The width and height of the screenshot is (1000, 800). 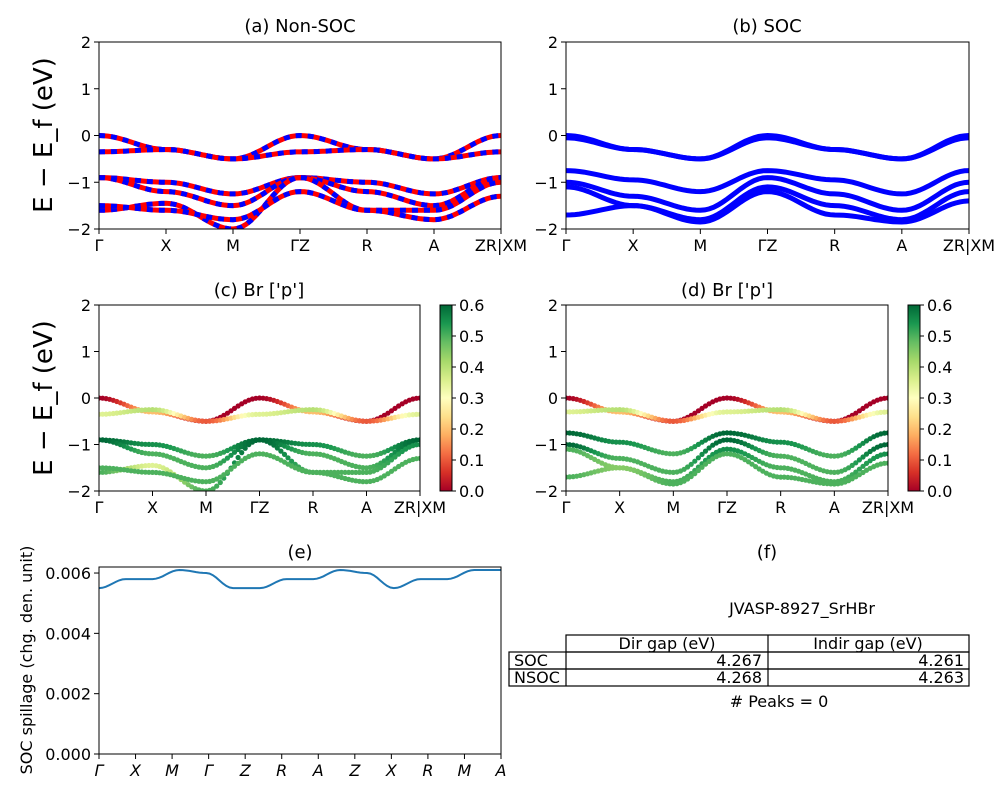 What do you see at coordinates (44, 398) in the screenshot?
I see `panel-c-y-label: E − E_f (eV)` at bounding box center [44, 398].